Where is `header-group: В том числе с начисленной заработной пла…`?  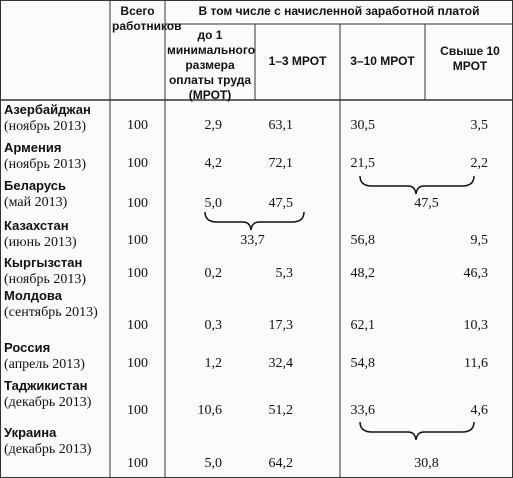 header-group: В том числе с начисленной заработной пла… is located at coordinates (339, 11).